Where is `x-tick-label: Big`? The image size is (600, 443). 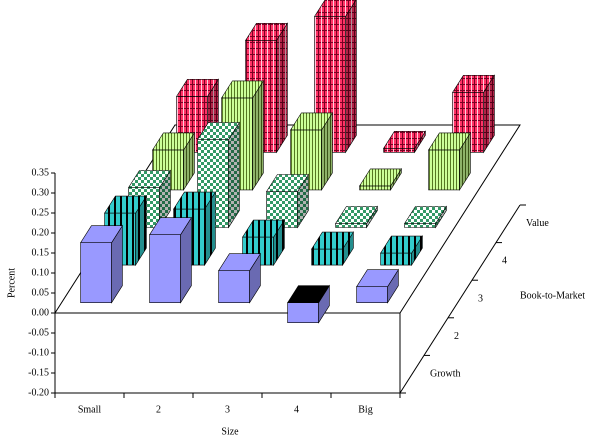
x-tick-label: Big is located at coordinates (365, 409).